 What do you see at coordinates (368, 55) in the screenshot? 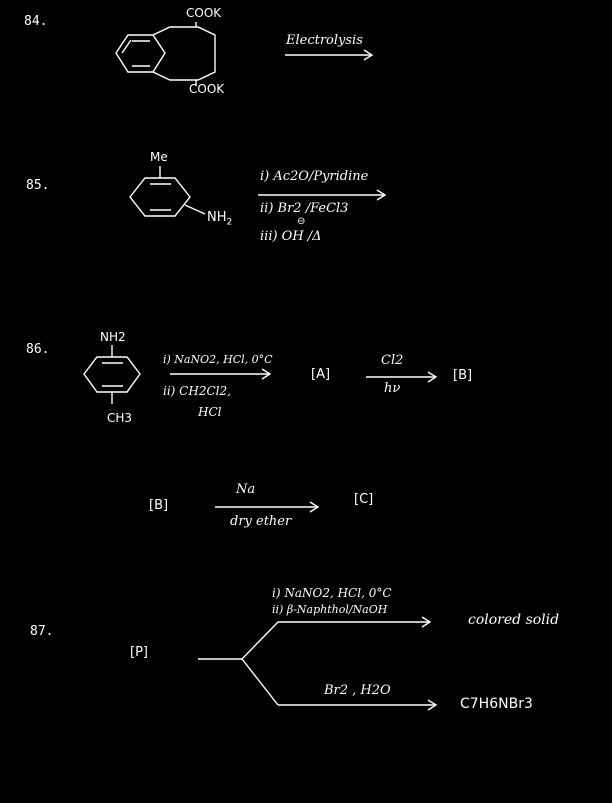
I see `q84-arrow-head` at bounding box center [368, 55].